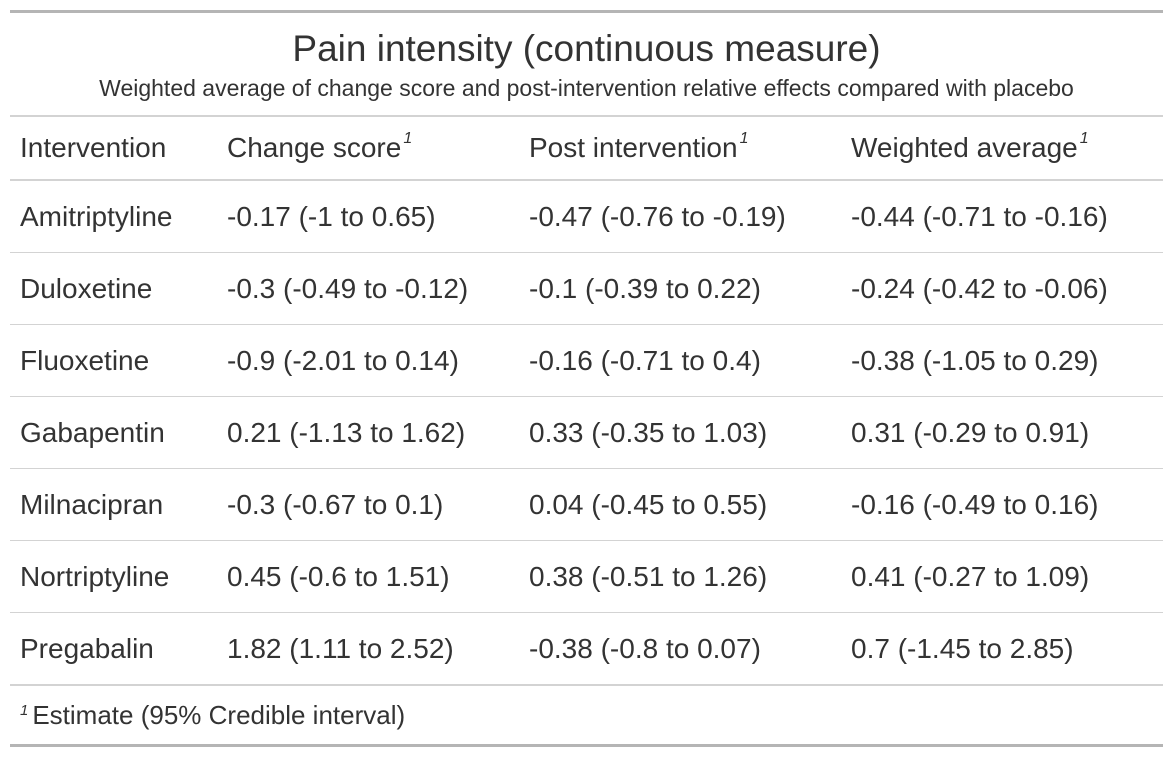  What do you see at coordinates (314, 147) in the screenshot?
I see `column-header-label: Change score` at bounding box center [314, 147].